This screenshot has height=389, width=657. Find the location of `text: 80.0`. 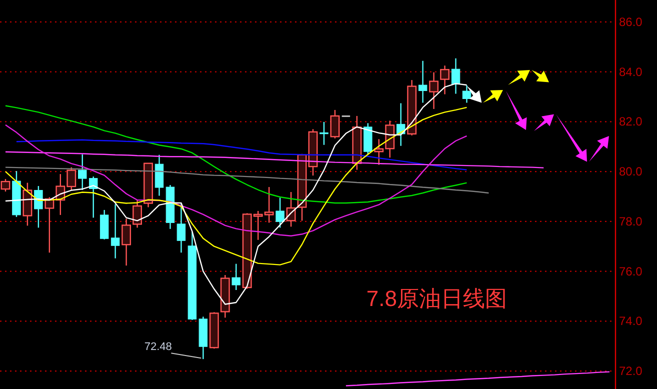

text: 80.0 is located at coordinates (630, 171).